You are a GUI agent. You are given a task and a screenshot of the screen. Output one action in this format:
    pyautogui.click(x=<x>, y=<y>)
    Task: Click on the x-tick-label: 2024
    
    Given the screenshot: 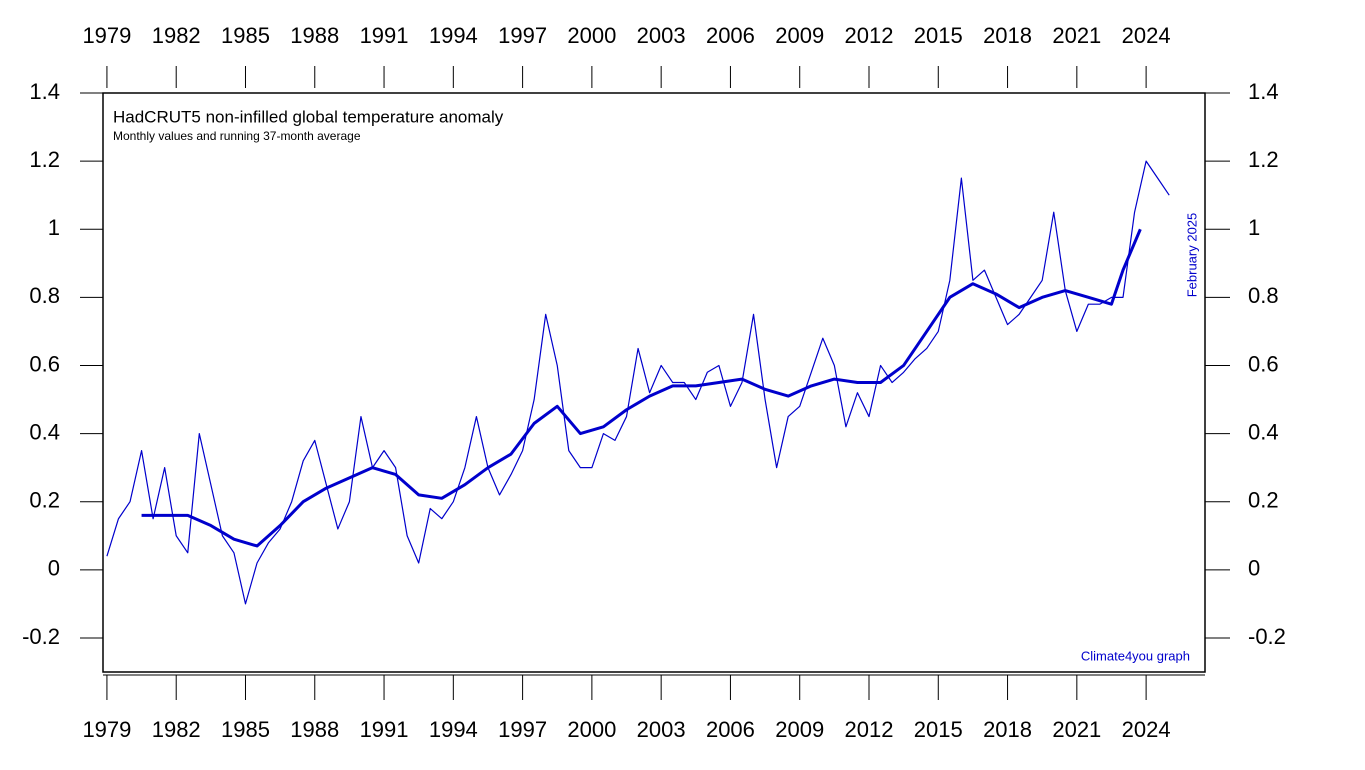 What is the action you would take?
    pyautogui.click(x=1146, y=729)
    